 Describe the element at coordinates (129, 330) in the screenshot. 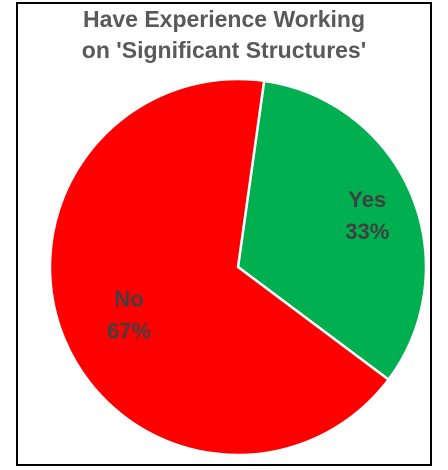

I see `slice-value-no: 67%` at that location.